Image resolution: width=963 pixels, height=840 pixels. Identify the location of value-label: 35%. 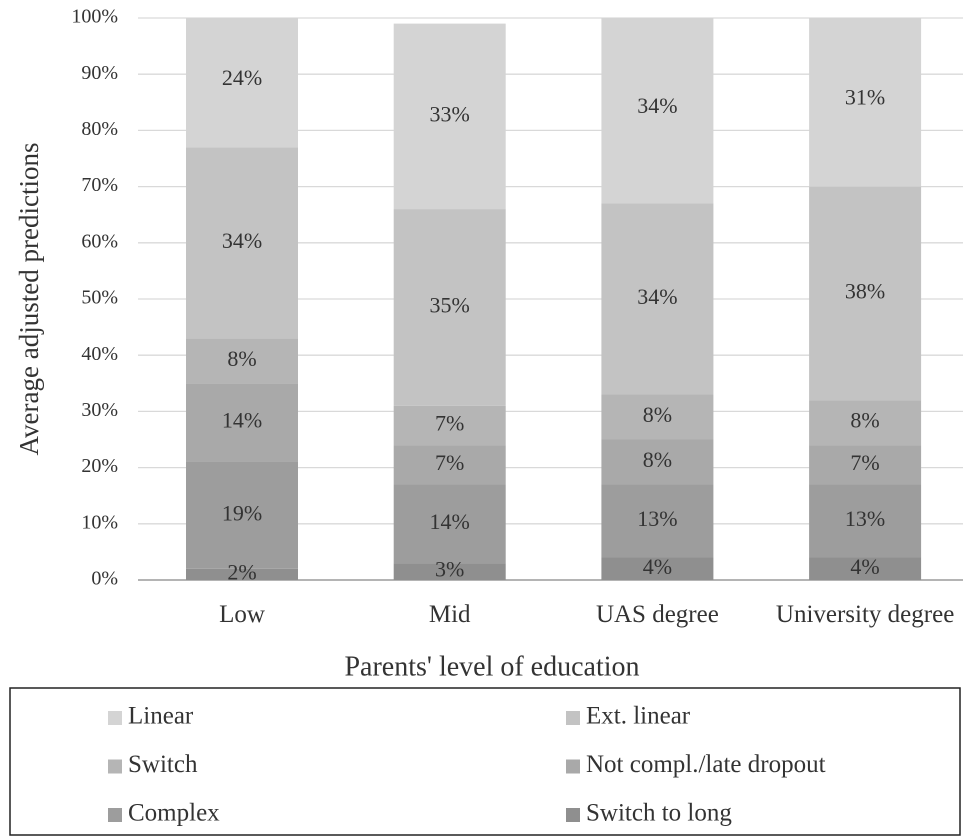
(450, 304).